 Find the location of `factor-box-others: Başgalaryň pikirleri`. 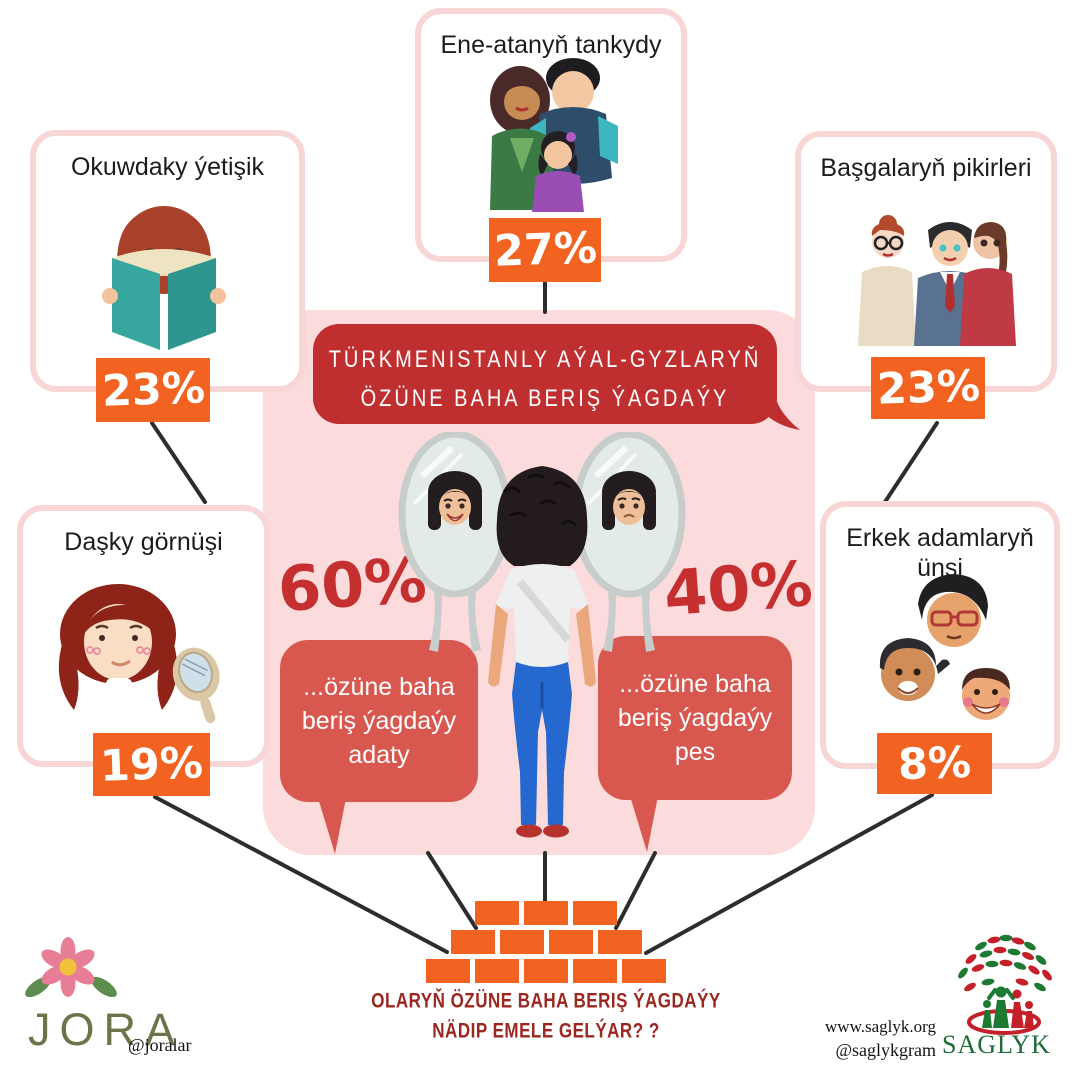

factor-box-others: Başgalaryň pikirleri is located at coordinates (926, 261).